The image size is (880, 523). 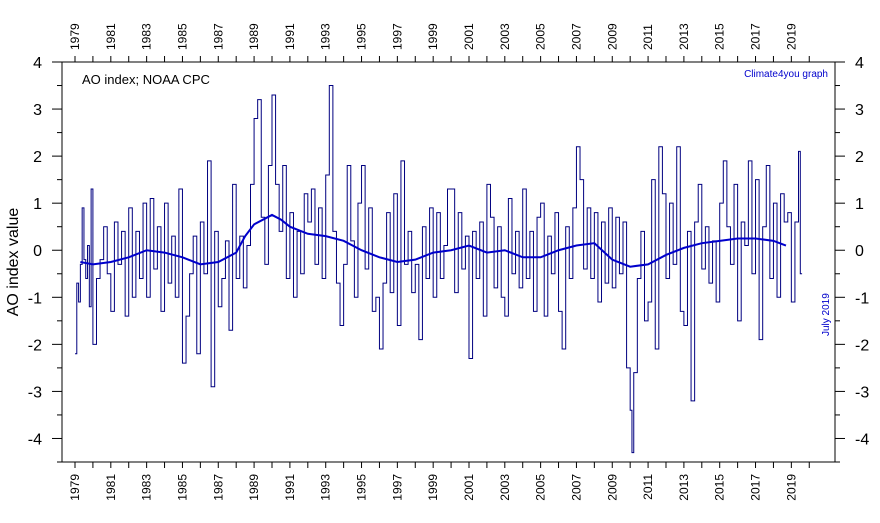 I want to click on x-top-tick-label: 2003, so click(x=505, y=36).